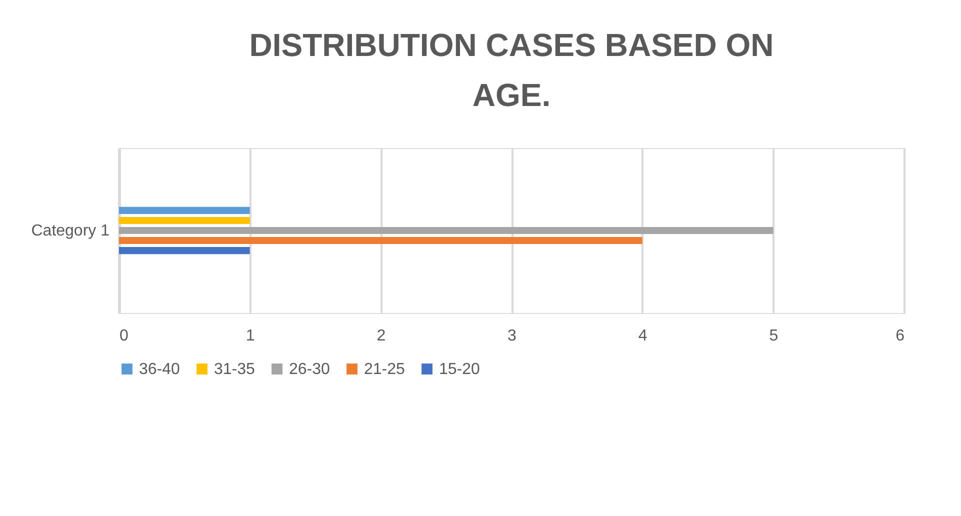 This screenshot has height=516, width=961. What do you see at coordinates (235, 369) in the screenshot?
I see `legend-label: 31-35` at bounding box center [235, 369].